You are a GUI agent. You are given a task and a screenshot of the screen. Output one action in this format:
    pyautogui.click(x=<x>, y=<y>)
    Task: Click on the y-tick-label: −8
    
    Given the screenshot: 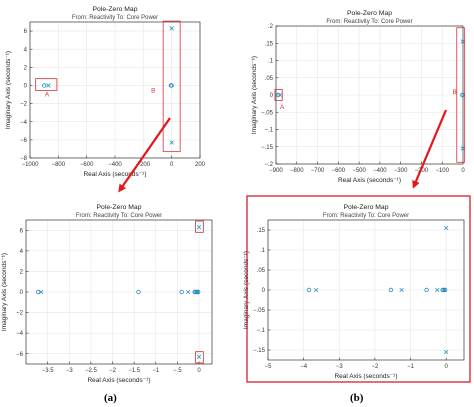 What is the action you would take?
    pyautogui.click(x=24, y=159)
    